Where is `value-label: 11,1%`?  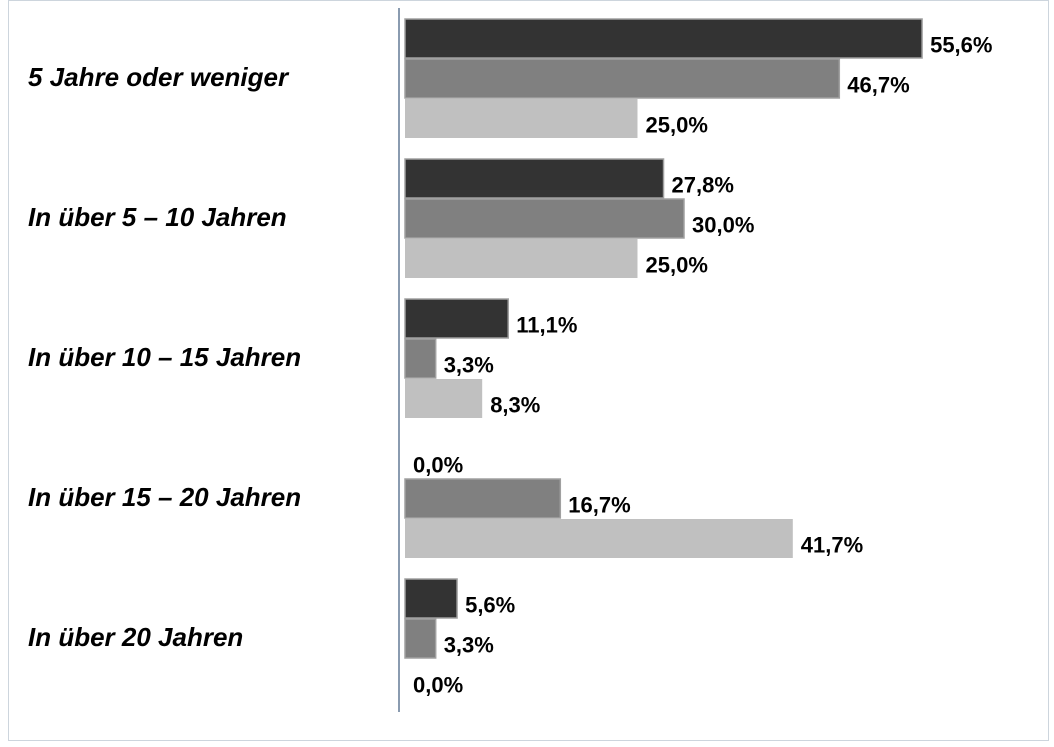
value-label: 11,1% is located at coordinates (546, 324).